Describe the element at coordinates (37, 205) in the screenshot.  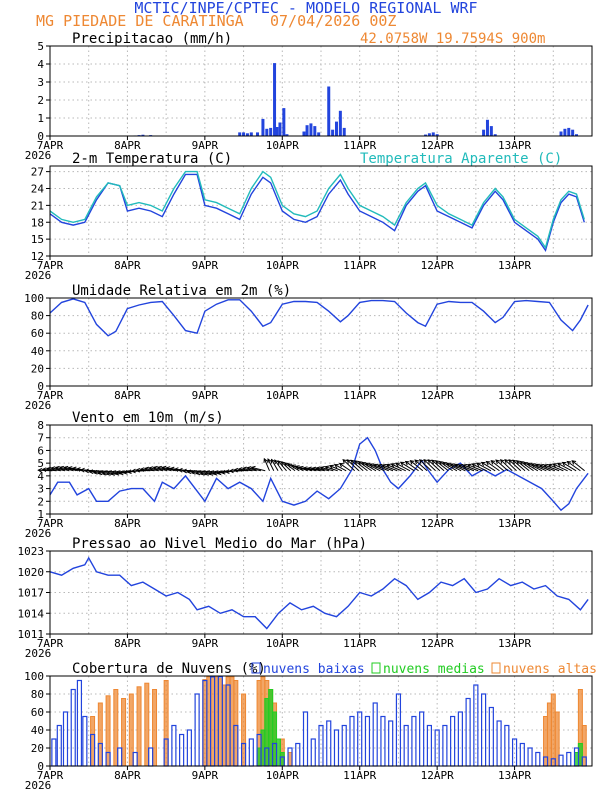
I see `y-tick-label: 21` at that location.